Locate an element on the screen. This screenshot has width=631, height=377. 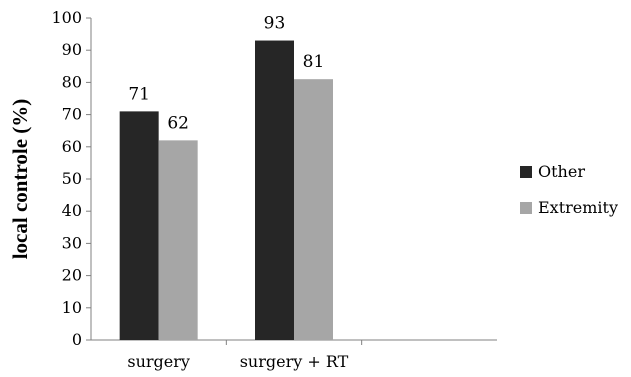
x-tick-labels: surgery surgery + RT is located at coordinates (245, 355).